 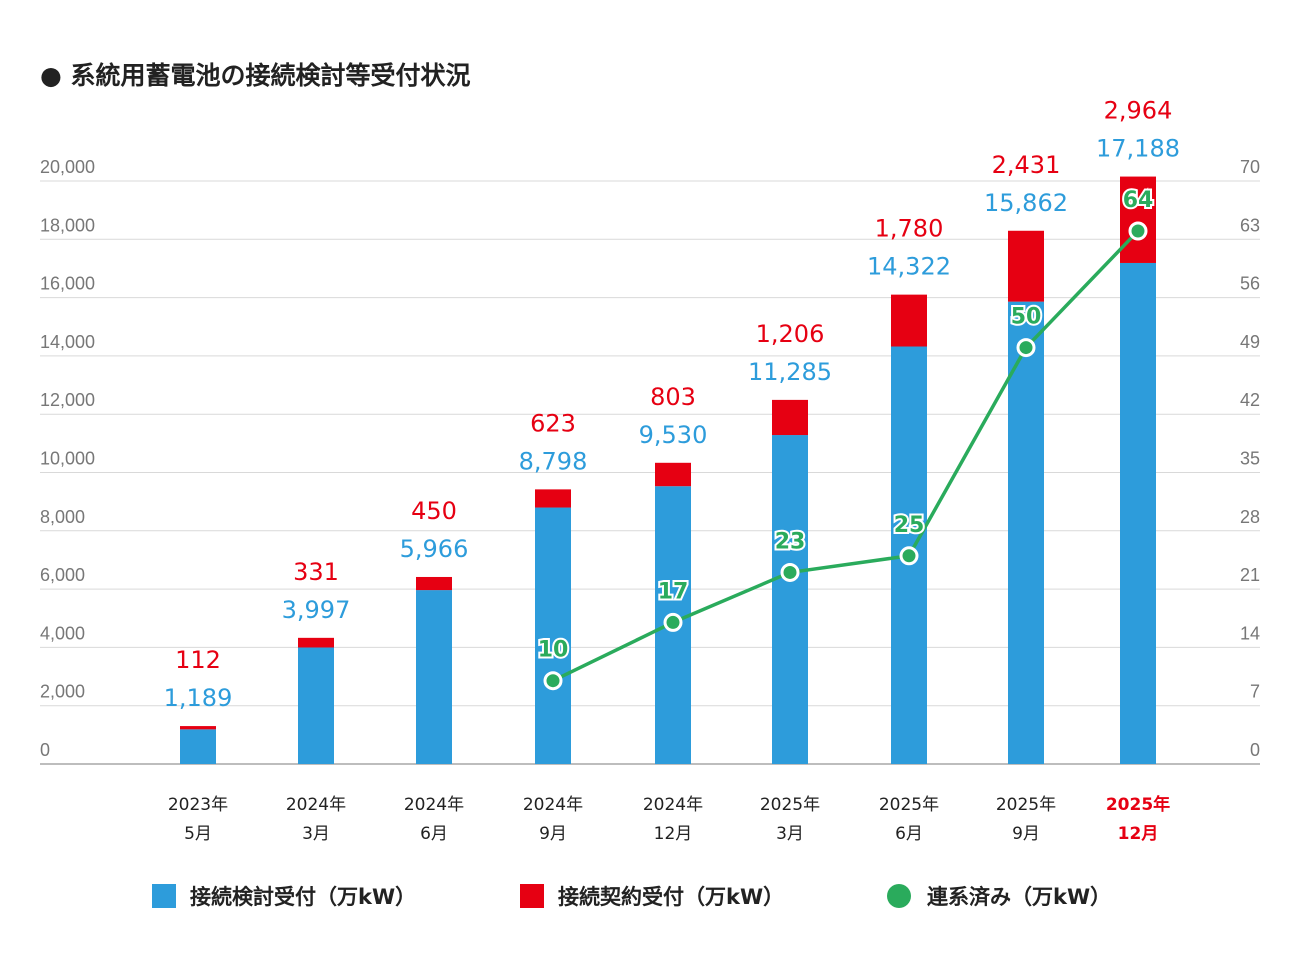 What do you see at coordinates (673, 591) in the screenshot?
I see `line-label-connected: 17` at bounding box center [673, 591].